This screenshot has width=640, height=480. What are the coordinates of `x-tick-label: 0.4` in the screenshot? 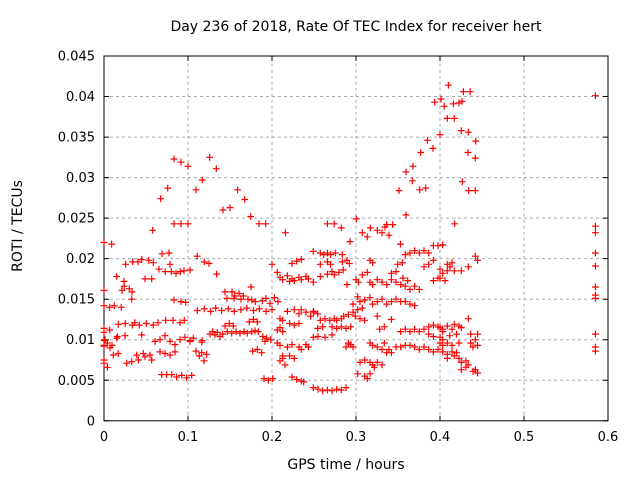 It's located at (440, 437).